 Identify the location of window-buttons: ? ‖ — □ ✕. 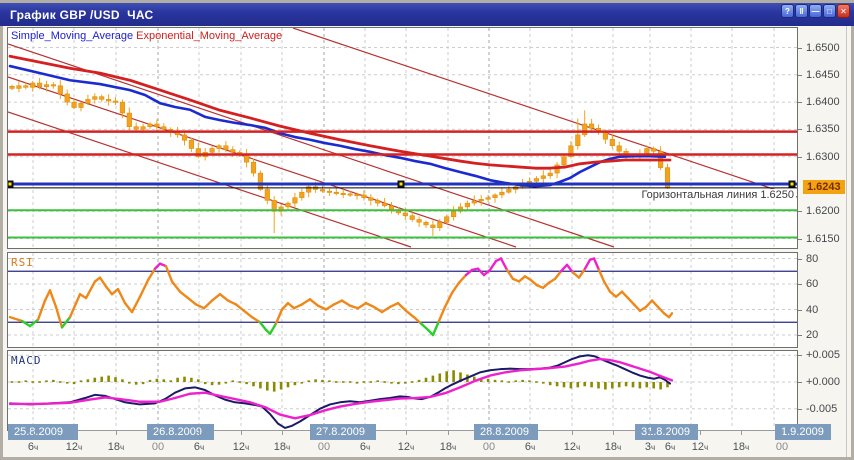
(815, 11).